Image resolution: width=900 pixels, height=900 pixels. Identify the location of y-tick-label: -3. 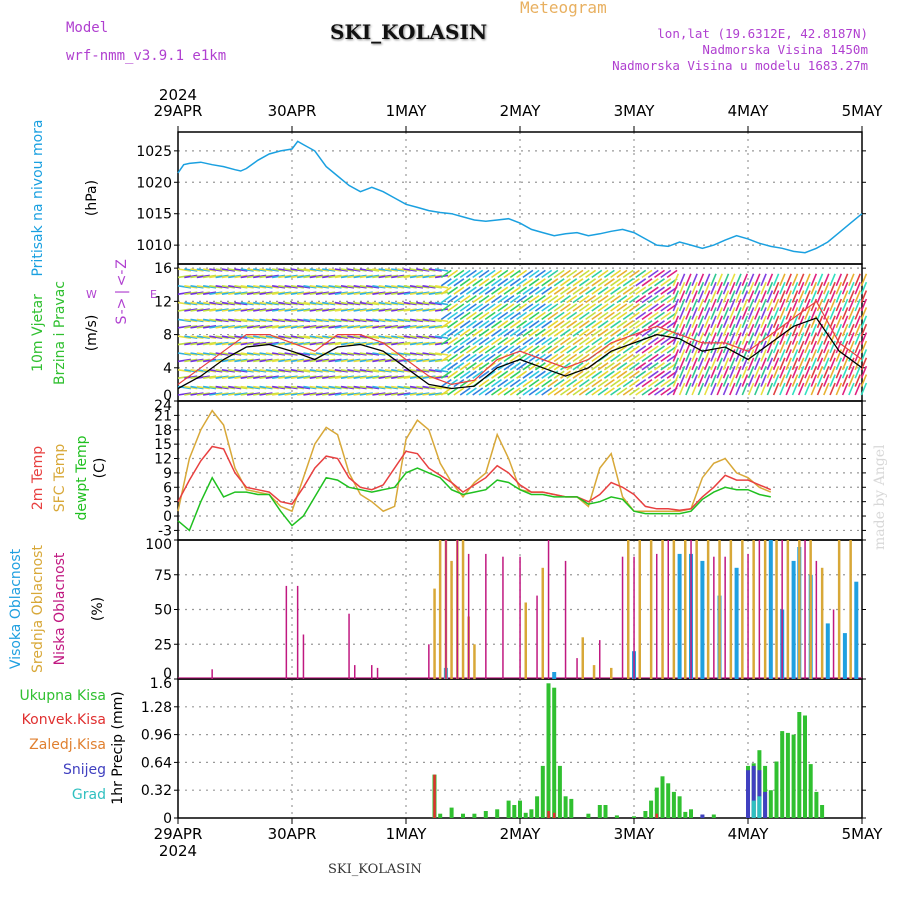
(165, 531).